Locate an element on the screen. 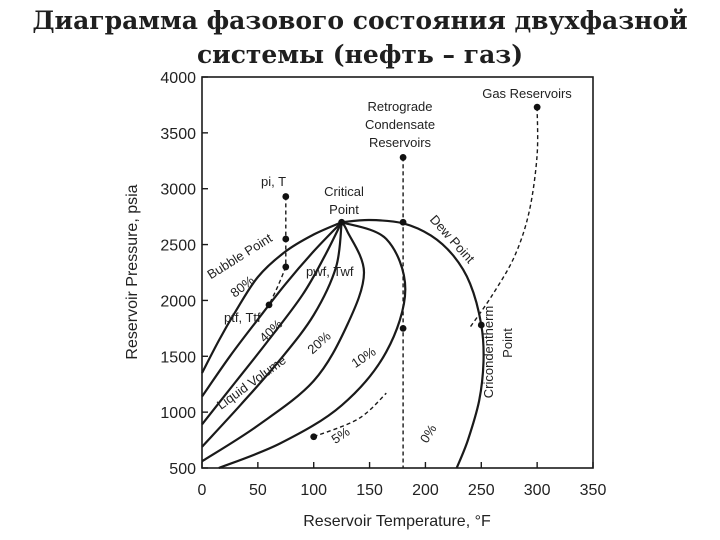 This screenshot has width=720, height=540. label-80-pct: 80% is located at coordinates (242, 286).